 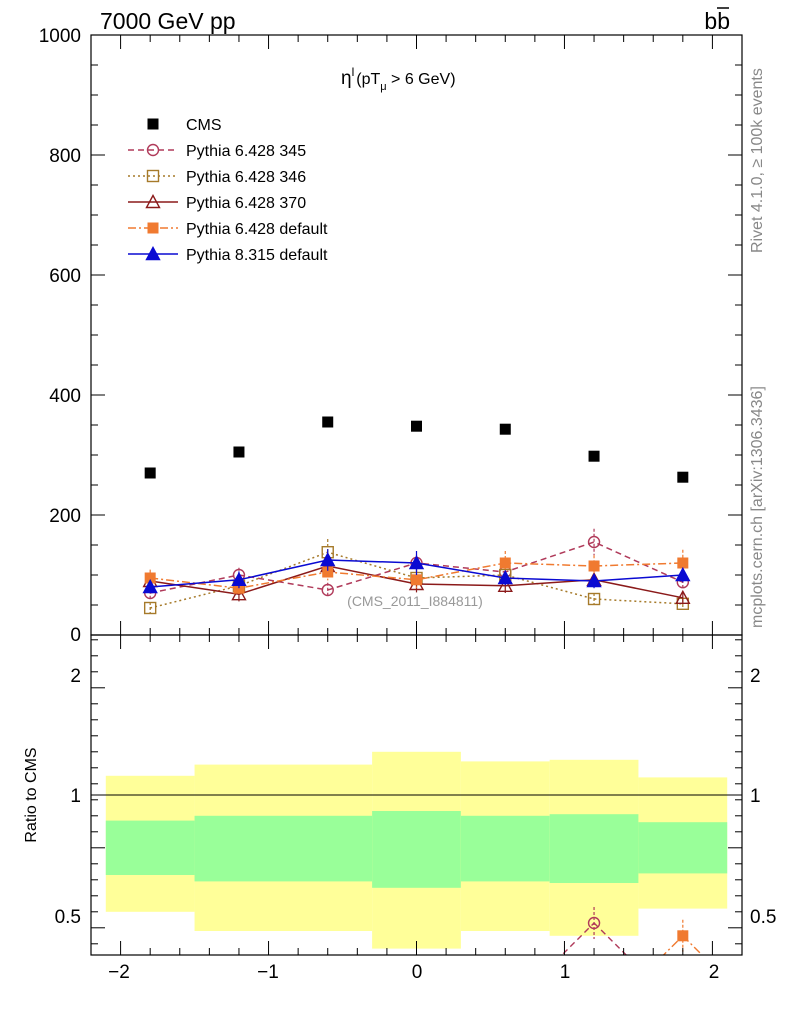 What do you see at coordinates (383, 87) in the screenshot?
I see `title-sub: μ` at bounding box center [383, 87].